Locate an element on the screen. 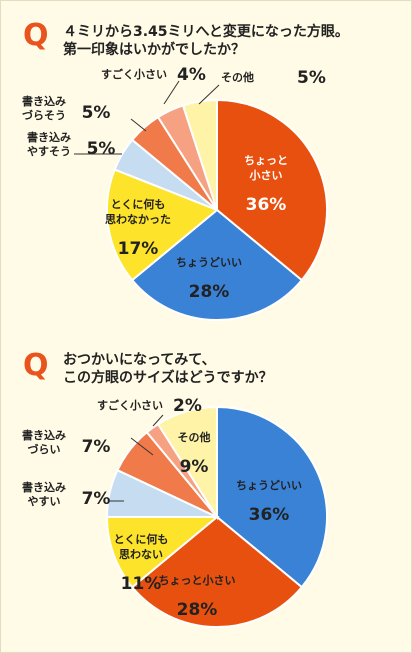 This screenshot has width=412, height=653. slice-label: ちょうどいい 36% is located at coordinates (269, 502).